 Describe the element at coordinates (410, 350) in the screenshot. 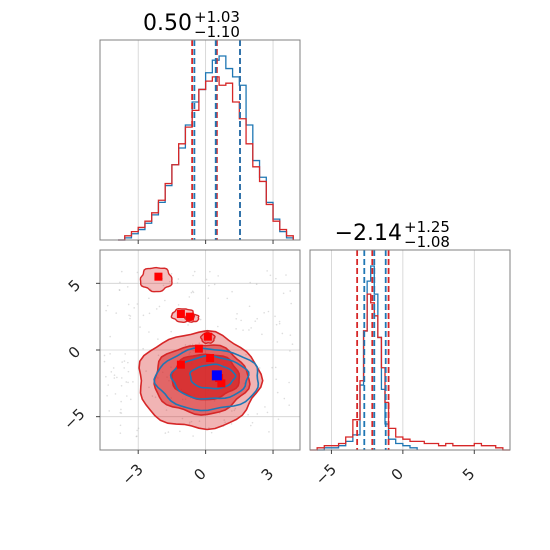

I see `hist-panel-bottom-right-frame` at that location.